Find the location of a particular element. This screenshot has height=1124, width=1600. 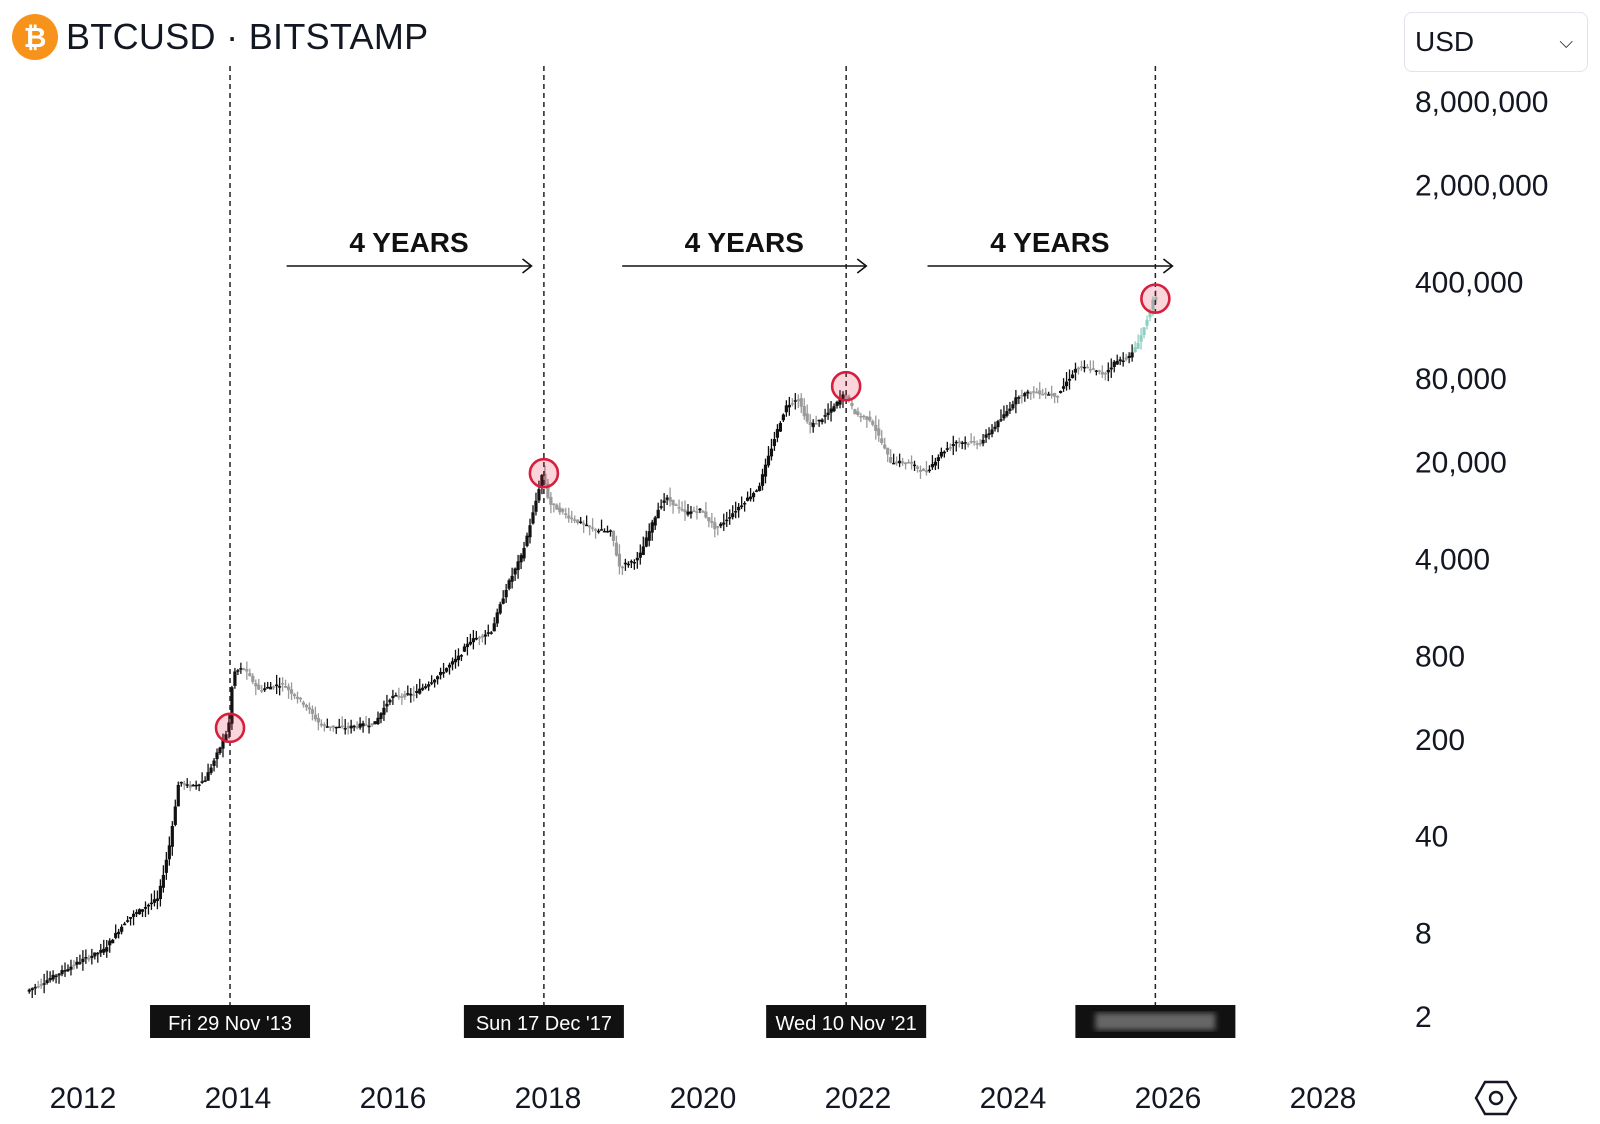

x-tick-label-9: 2028 is located at coordinates (1323, 1098).